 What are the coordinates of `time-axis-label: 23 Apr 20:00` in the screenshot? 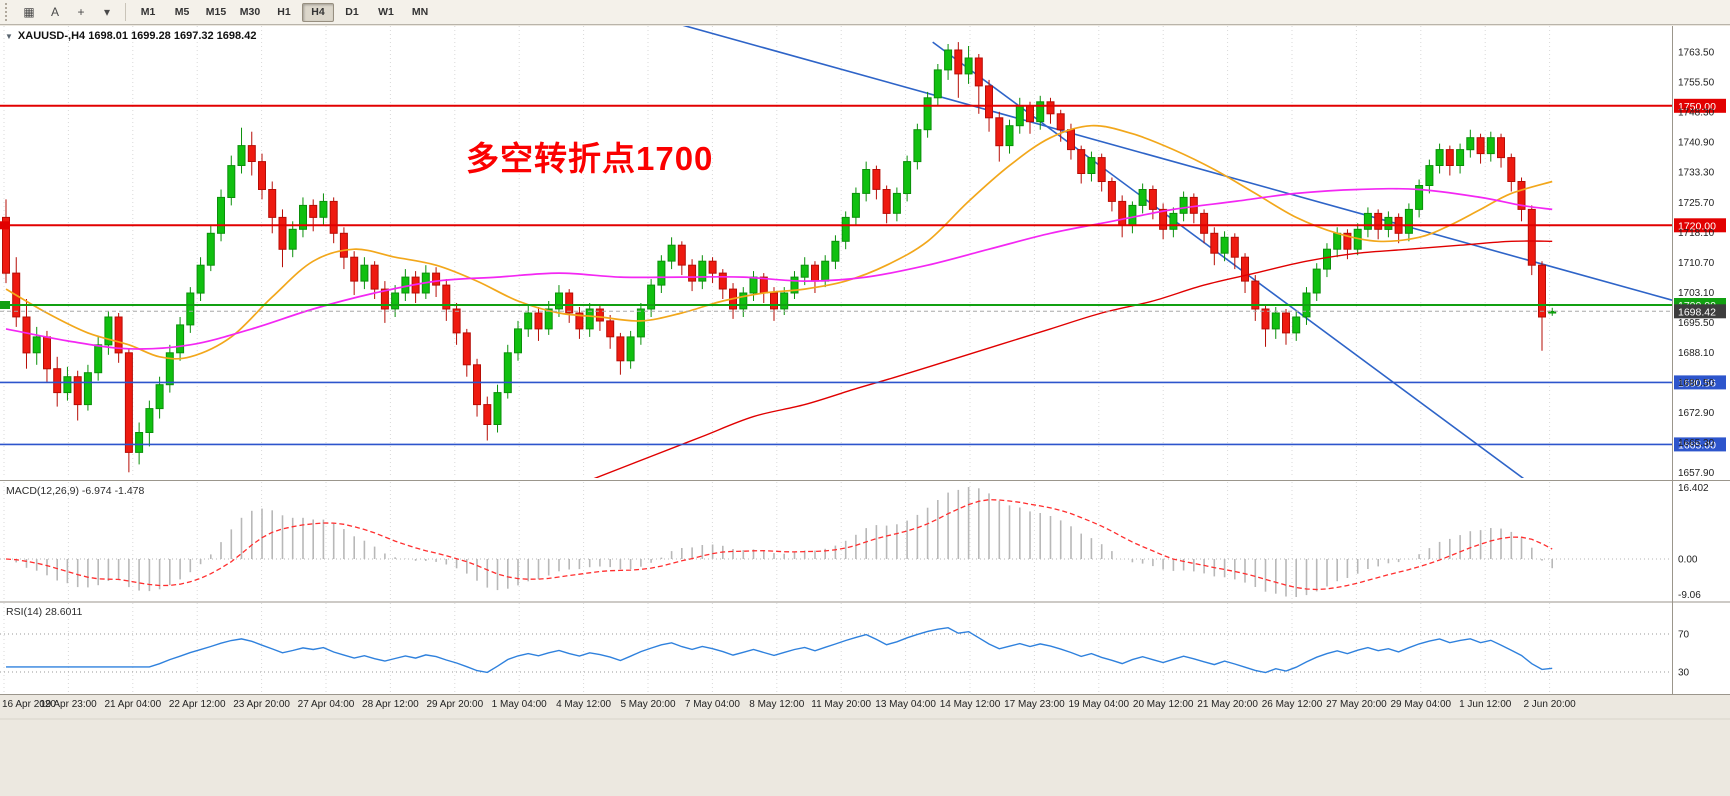 It's located at (261, 704).